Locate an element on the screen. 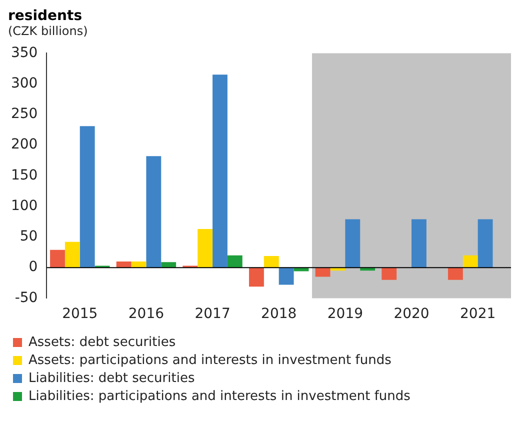 The image size is (525, 423). legend-label: Assets: debt securities is located at coordinates (102, 342).